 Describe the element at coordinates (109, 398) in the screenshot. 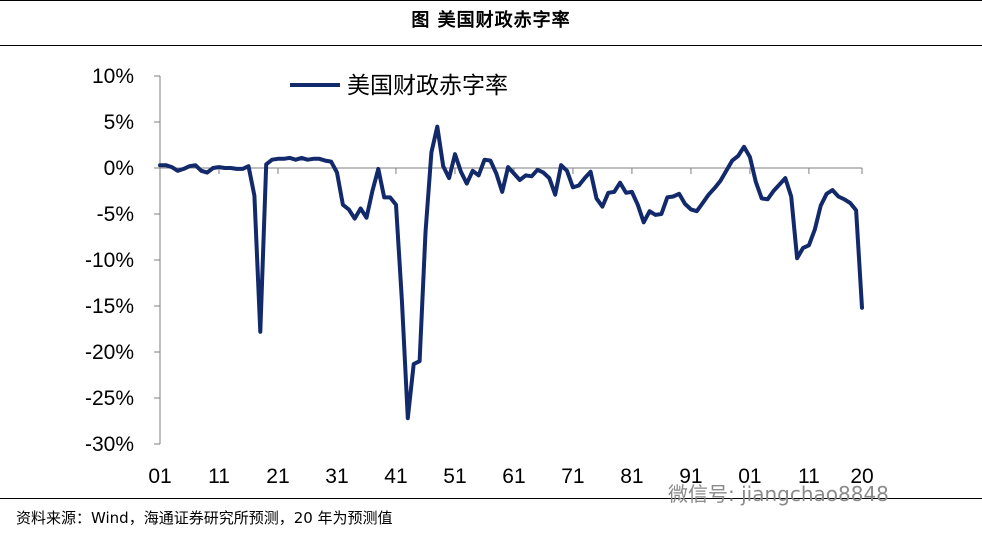

I see `y-tick-label: -25%` at that location.